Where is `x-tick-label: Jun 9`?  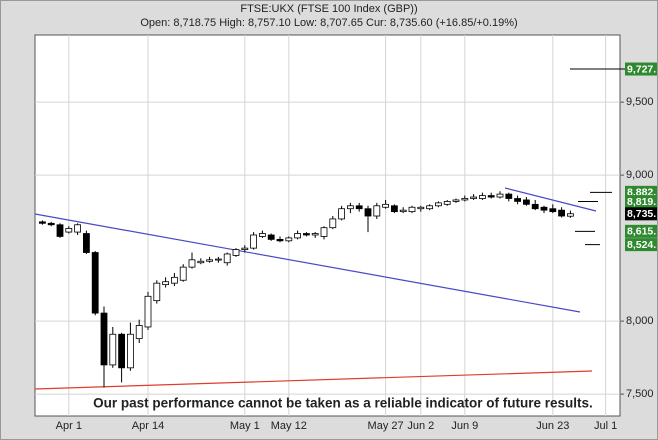
x-tick-label: Jun 9 is located at coordinates (464, 426).